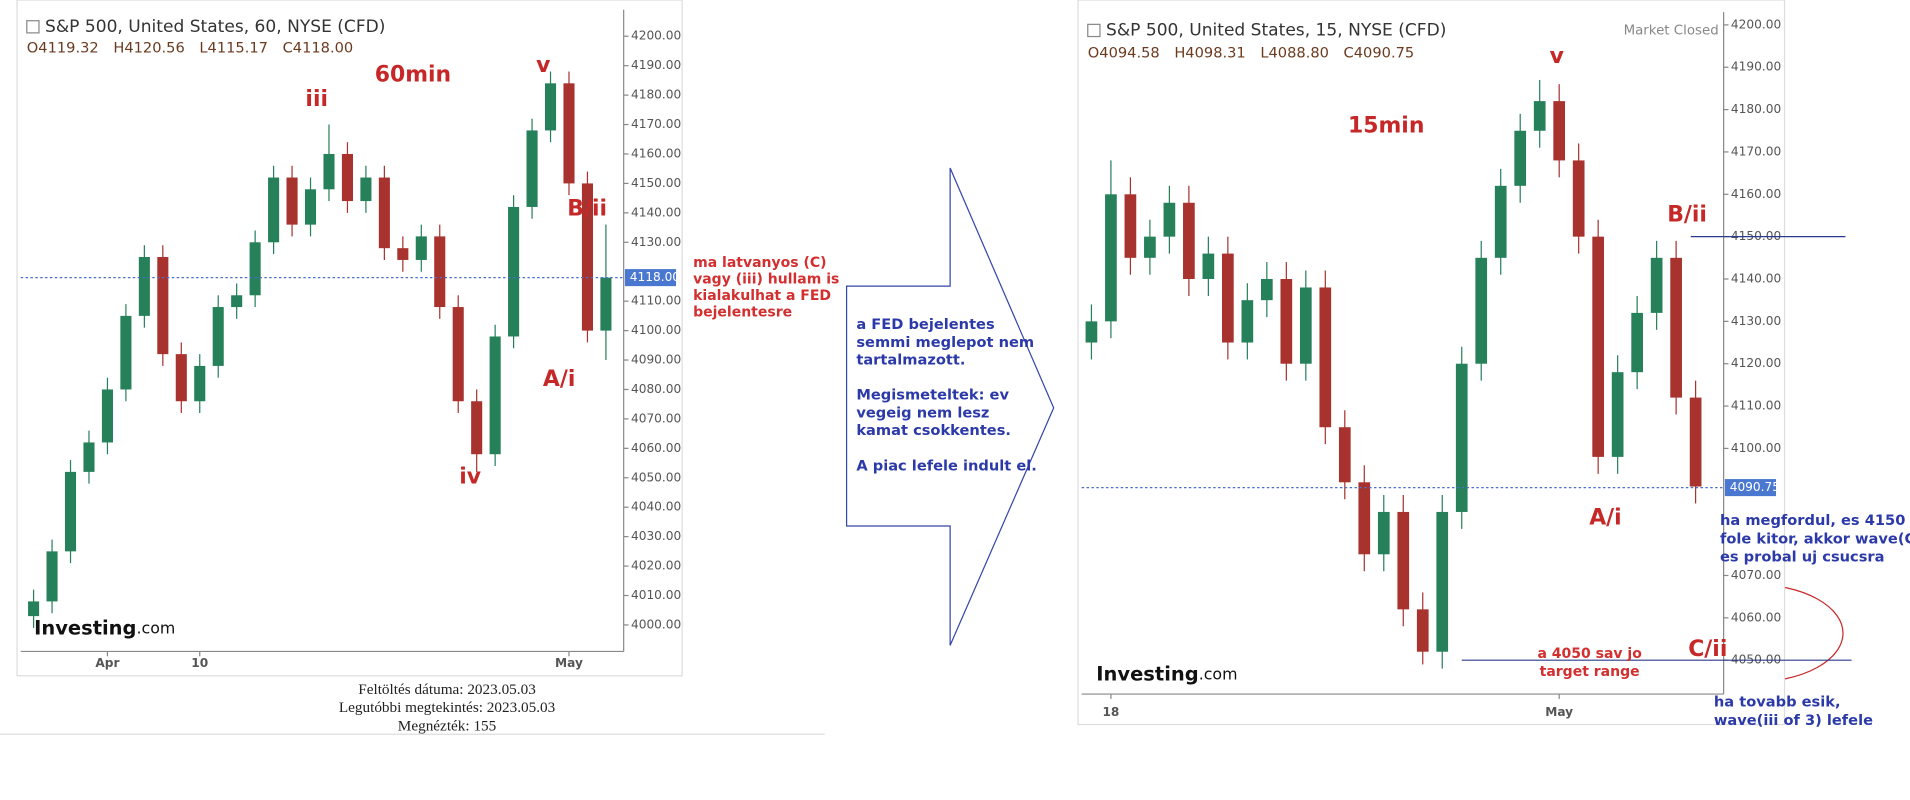  Describe the element at coordinates (656, 212) in the screenshot. I see `y-tick-label: 4140.00` at that location.